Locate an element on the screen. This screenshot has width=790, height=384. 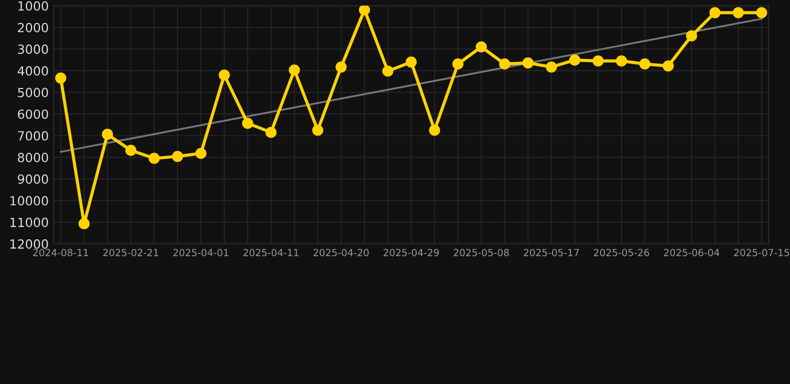
y-tick-label: 5000 is located at coordinates (33, 93).